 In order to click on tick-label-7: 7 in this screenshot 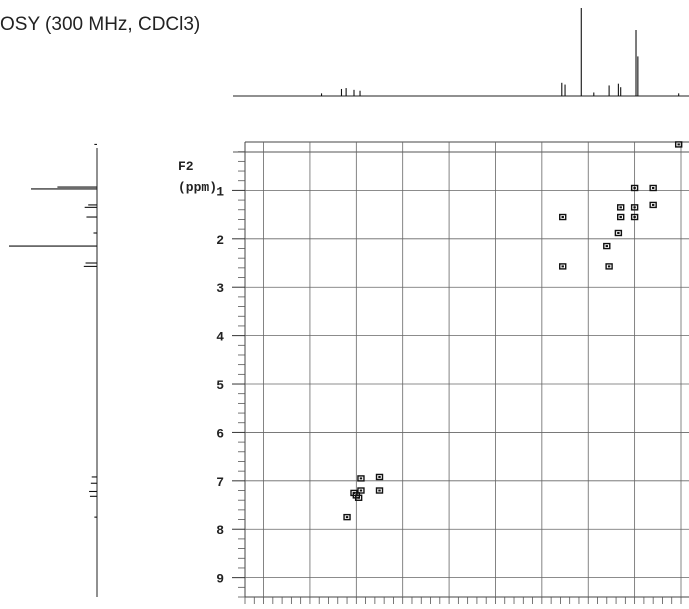, I will do `click(220, 482)`.